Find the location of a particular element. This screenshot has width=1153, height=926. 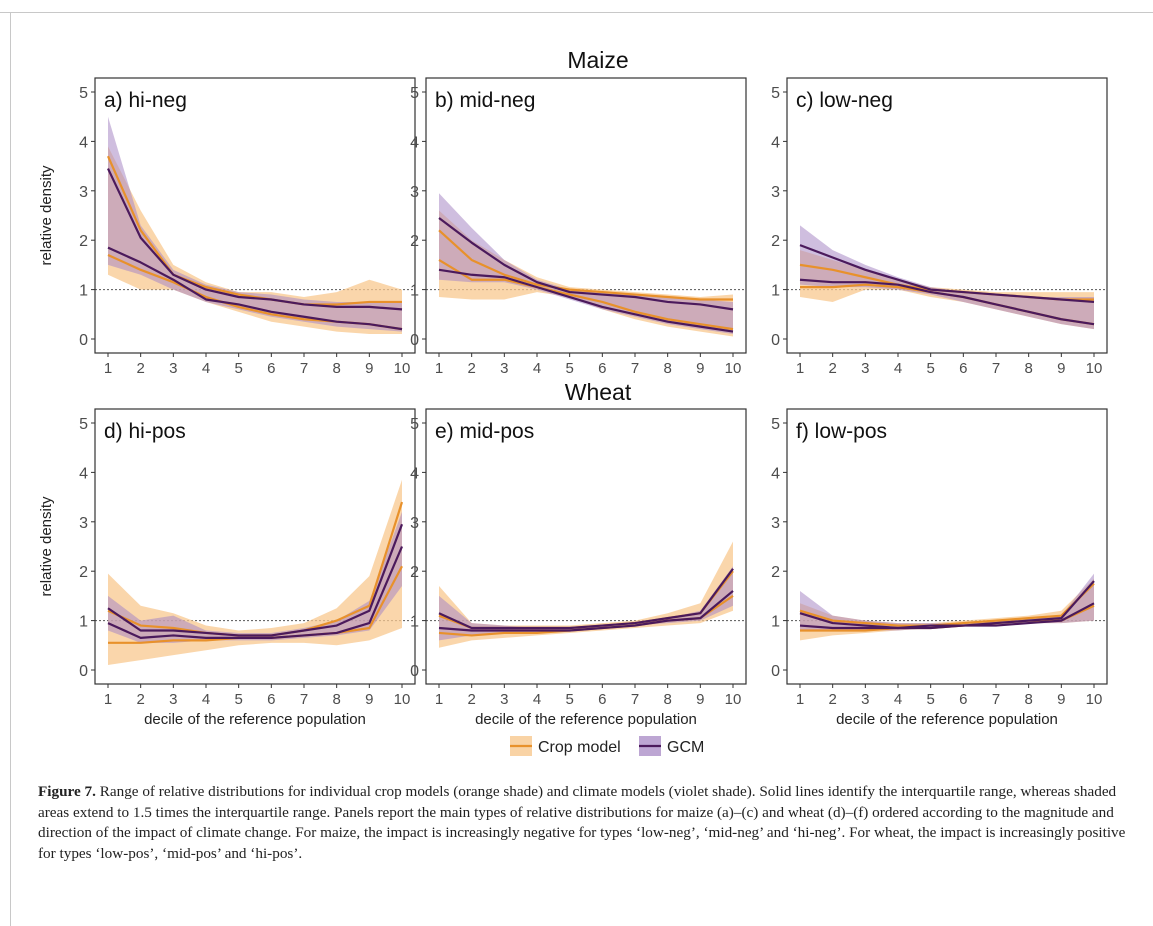

legend-label: GCM is located at coordinates (685, 747).